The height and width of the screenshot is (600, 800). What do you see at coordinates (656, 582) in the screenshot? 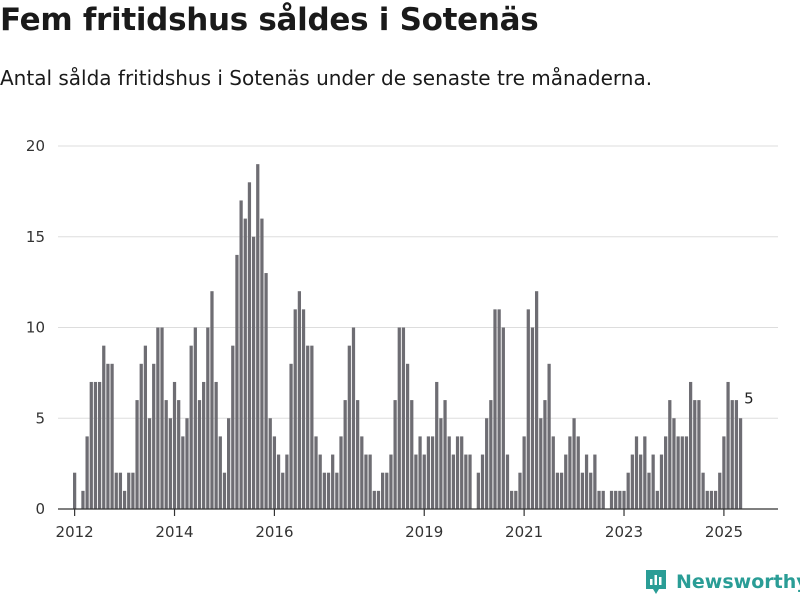
I see `newsworthy-logo-icon` at bounding box center [656, 582].